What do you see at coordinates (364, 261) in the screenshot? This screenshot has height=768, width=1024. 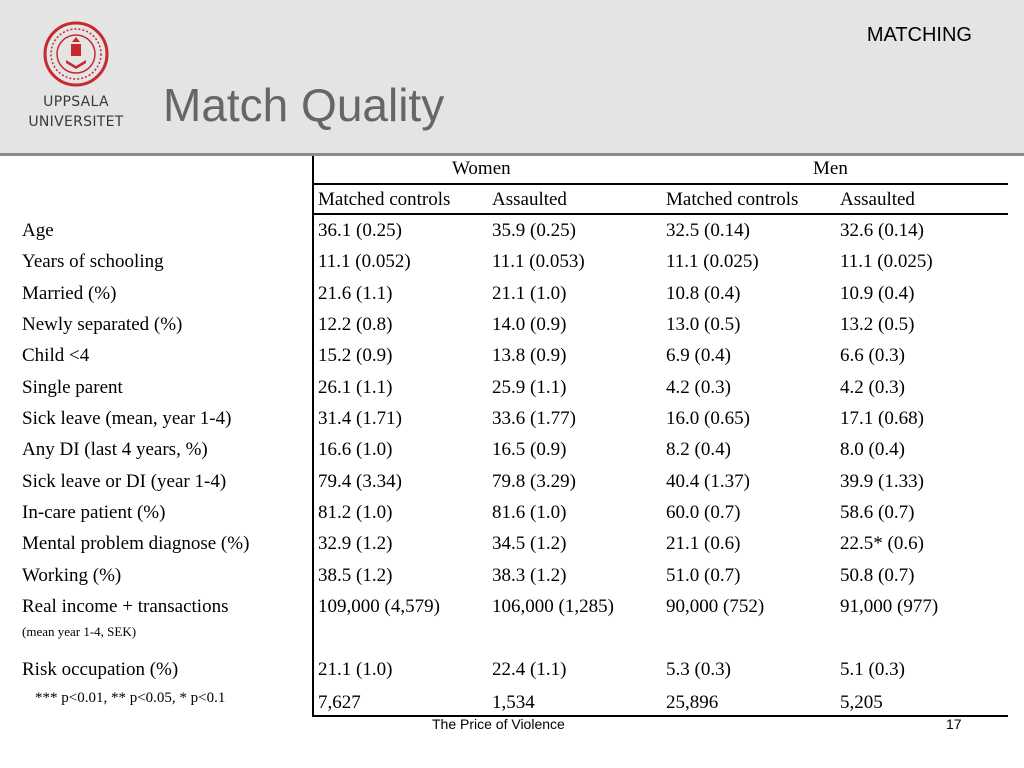 I see `table-cell: 11.1 (0.052)` at bounding box center [364, 261].